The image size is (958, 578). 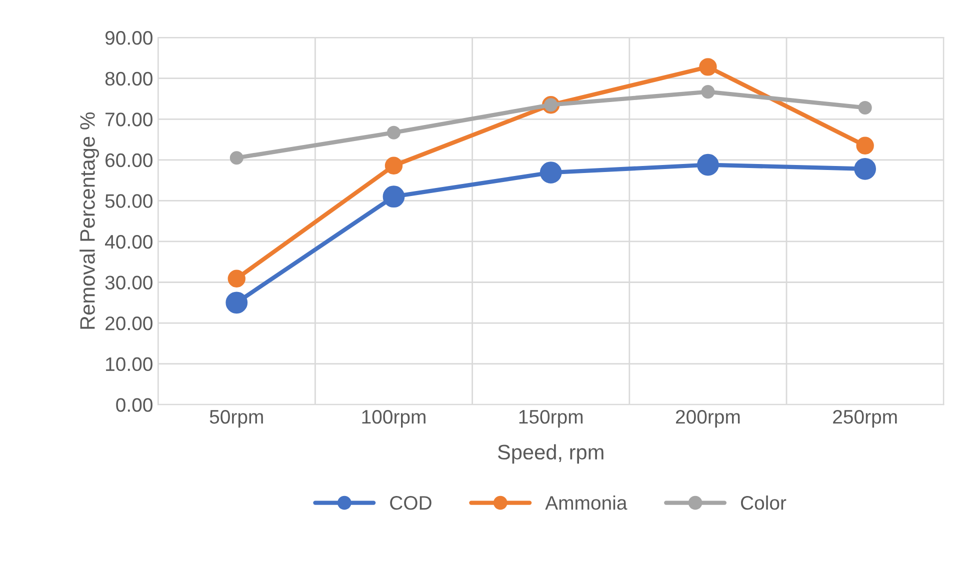 I want to click on y-axis-title: Removal Percentage %, so click(x=89, y=220).